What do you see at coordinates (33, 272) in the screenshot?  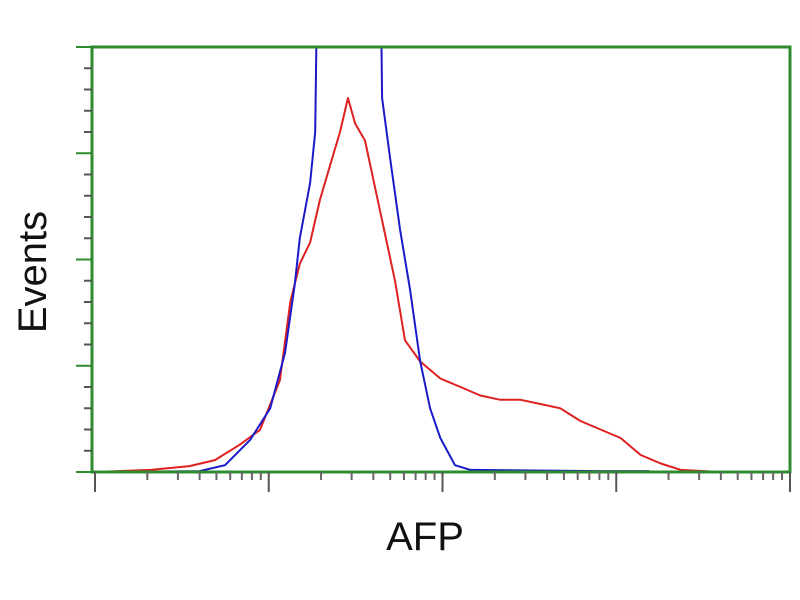 I see `y-axis-label: Events` at bounding box center [33, 272].